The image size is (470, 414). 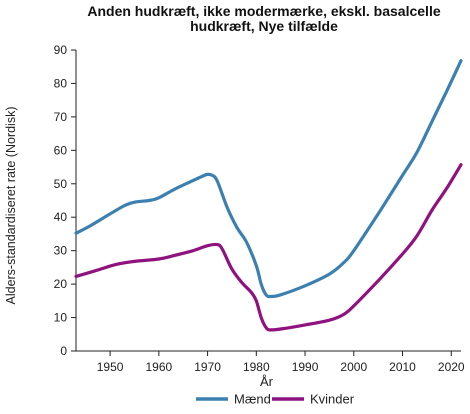 I want to click on y-tick-label: 10, so click(x=61, y=318).